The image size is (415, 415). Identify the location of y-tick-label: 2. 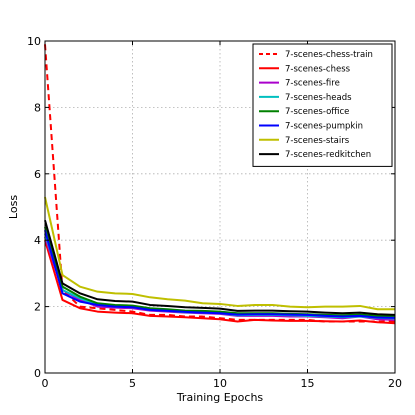
(37, 307).